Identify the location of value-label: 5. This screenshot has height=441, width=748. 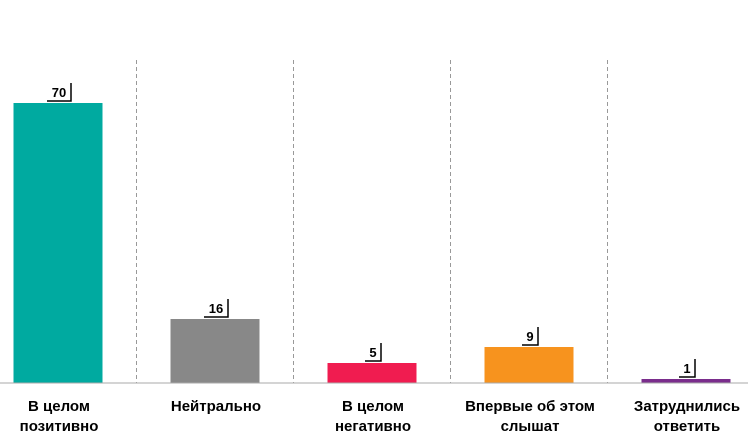
(372, 352).